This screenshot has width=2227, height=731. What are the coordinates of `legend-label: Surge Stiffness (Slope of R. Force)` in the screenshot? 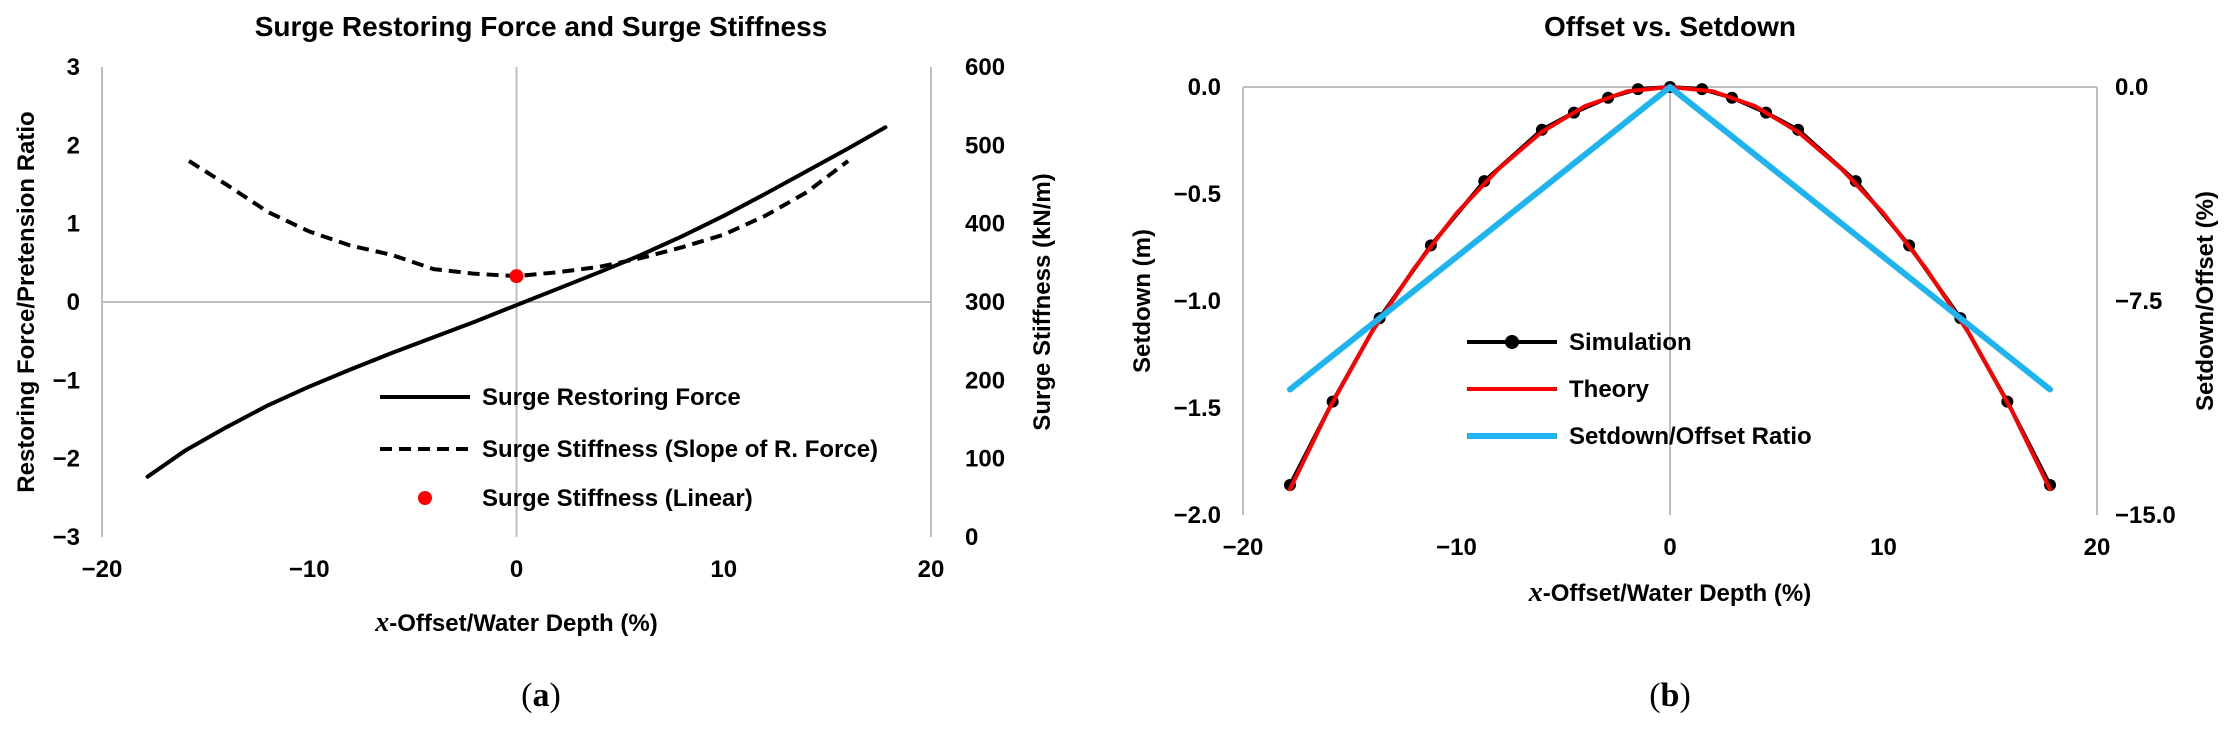 It's located at (680, 449).